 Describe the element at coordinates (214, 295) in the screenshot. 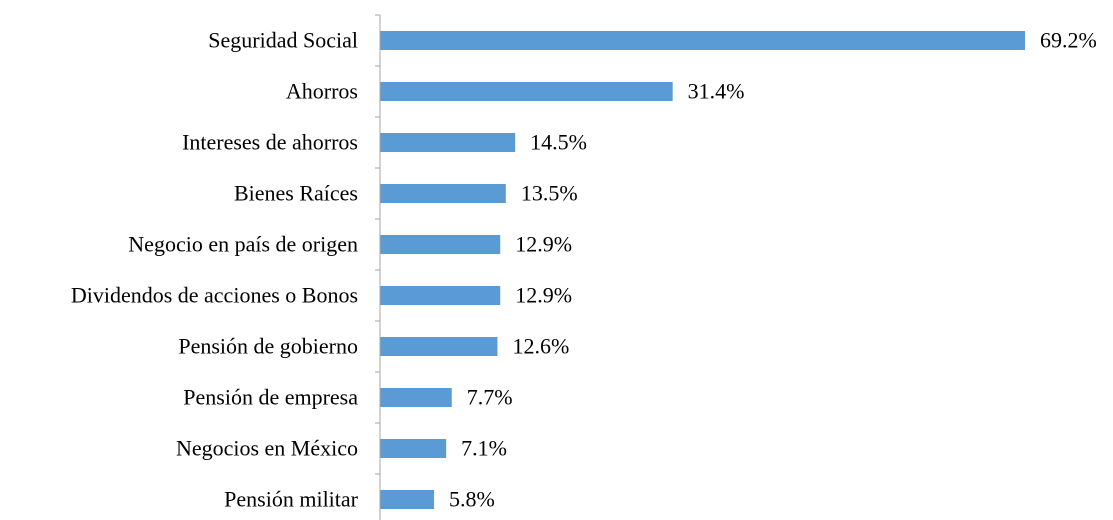

I see `category-label: Dividendos de acciones o Bonos` at that location.